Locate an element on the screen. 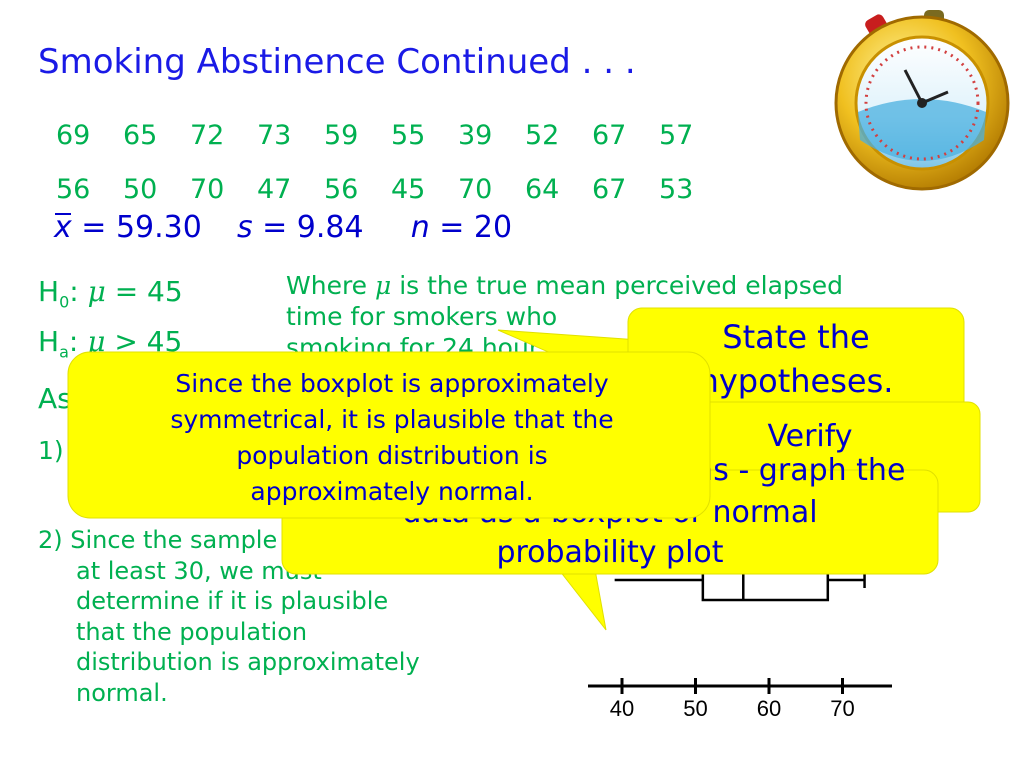 This screenshot has height=768, width=1024. item2-line: normal. is located at coordinates (122, 692).